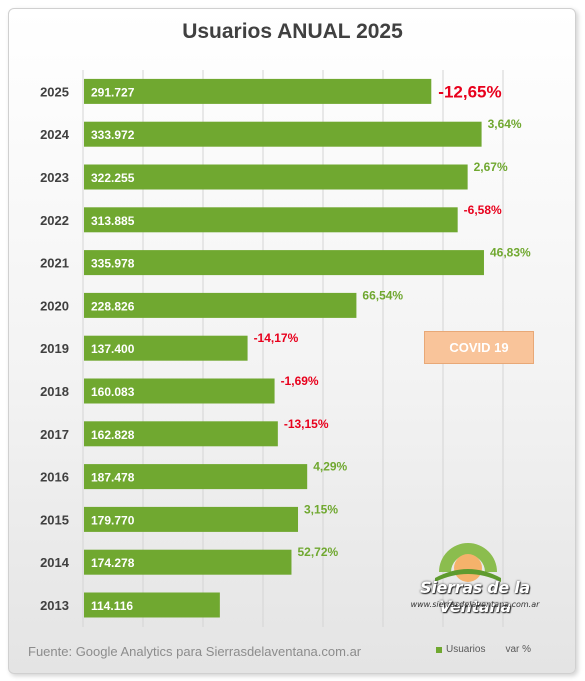  I want to click on data-label: 187.478, so click(113, 478).